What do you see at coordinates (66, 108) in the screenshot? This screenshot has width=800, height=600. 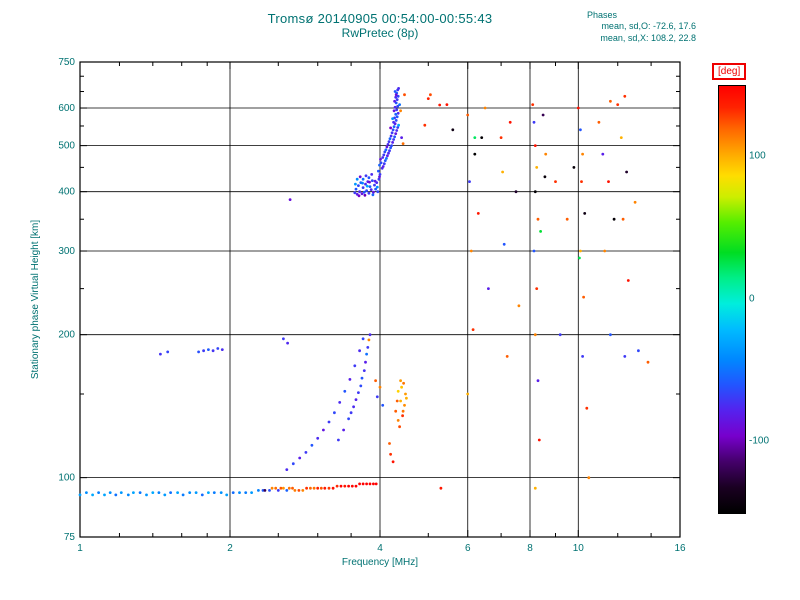 I see `svg-text: 600` at bounding box center [66, 108].